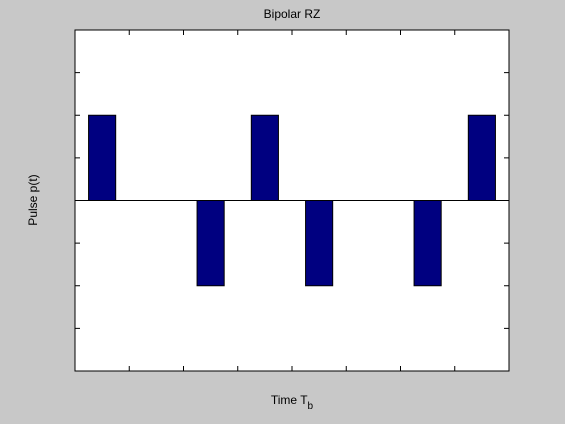  What do you see at coordinates (311, 406) in the screenshot?
I see `x-axis-label-subscript: b` at bounding box center [311, 406].